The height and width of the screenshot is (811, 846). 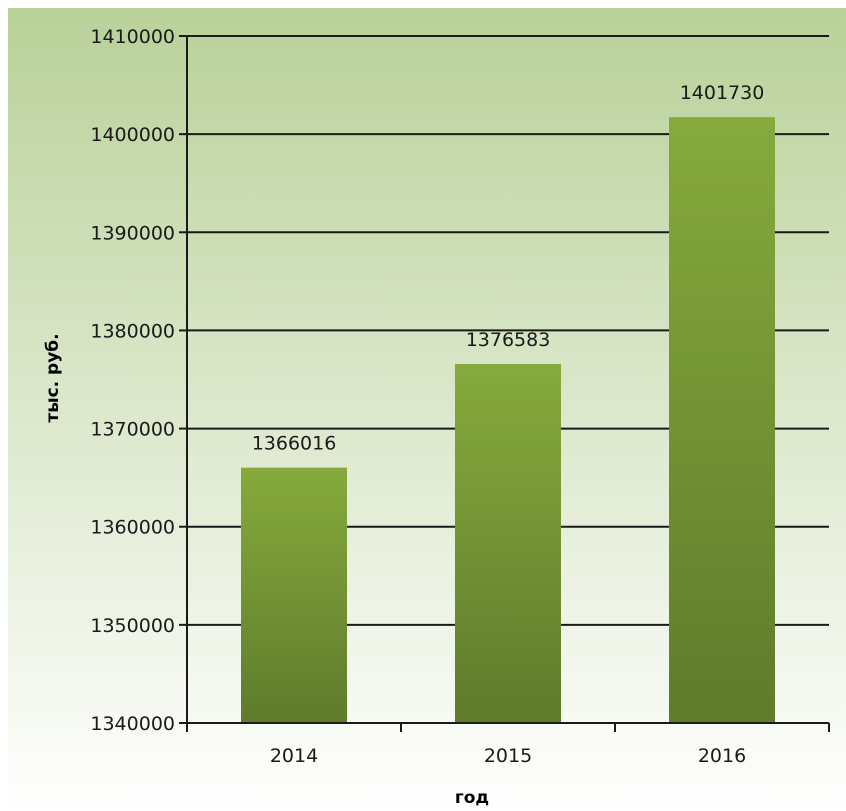 I want to click on bar-2016, so click(x=722, y=420).